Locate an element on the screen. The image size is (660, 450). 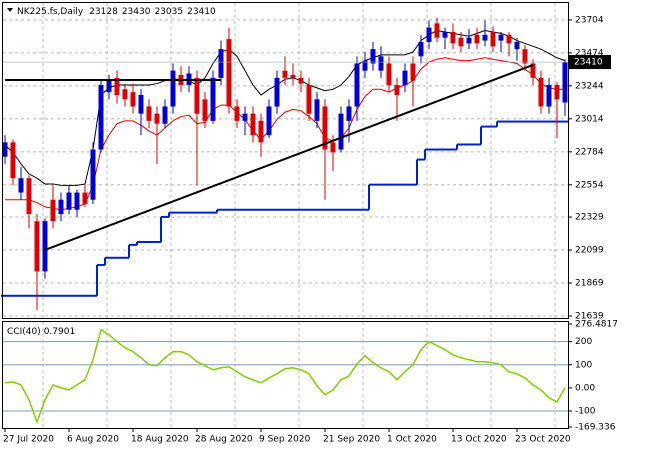
y-tick-label: 21869 is located at coordinates (589, 284).